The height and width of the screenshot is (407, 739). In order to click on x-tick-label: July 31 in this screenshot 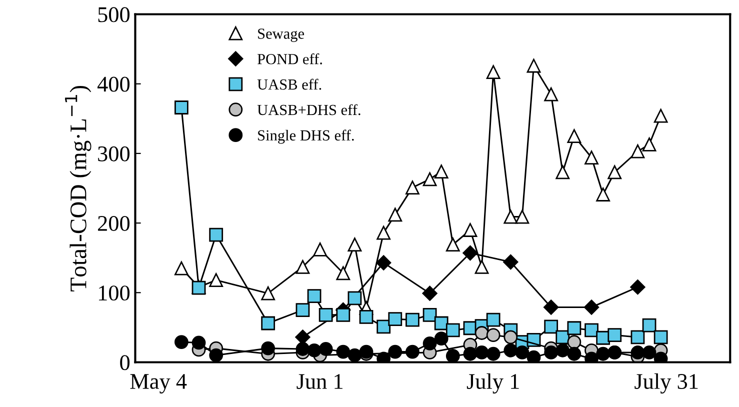, I will do `click(666, 383)`.